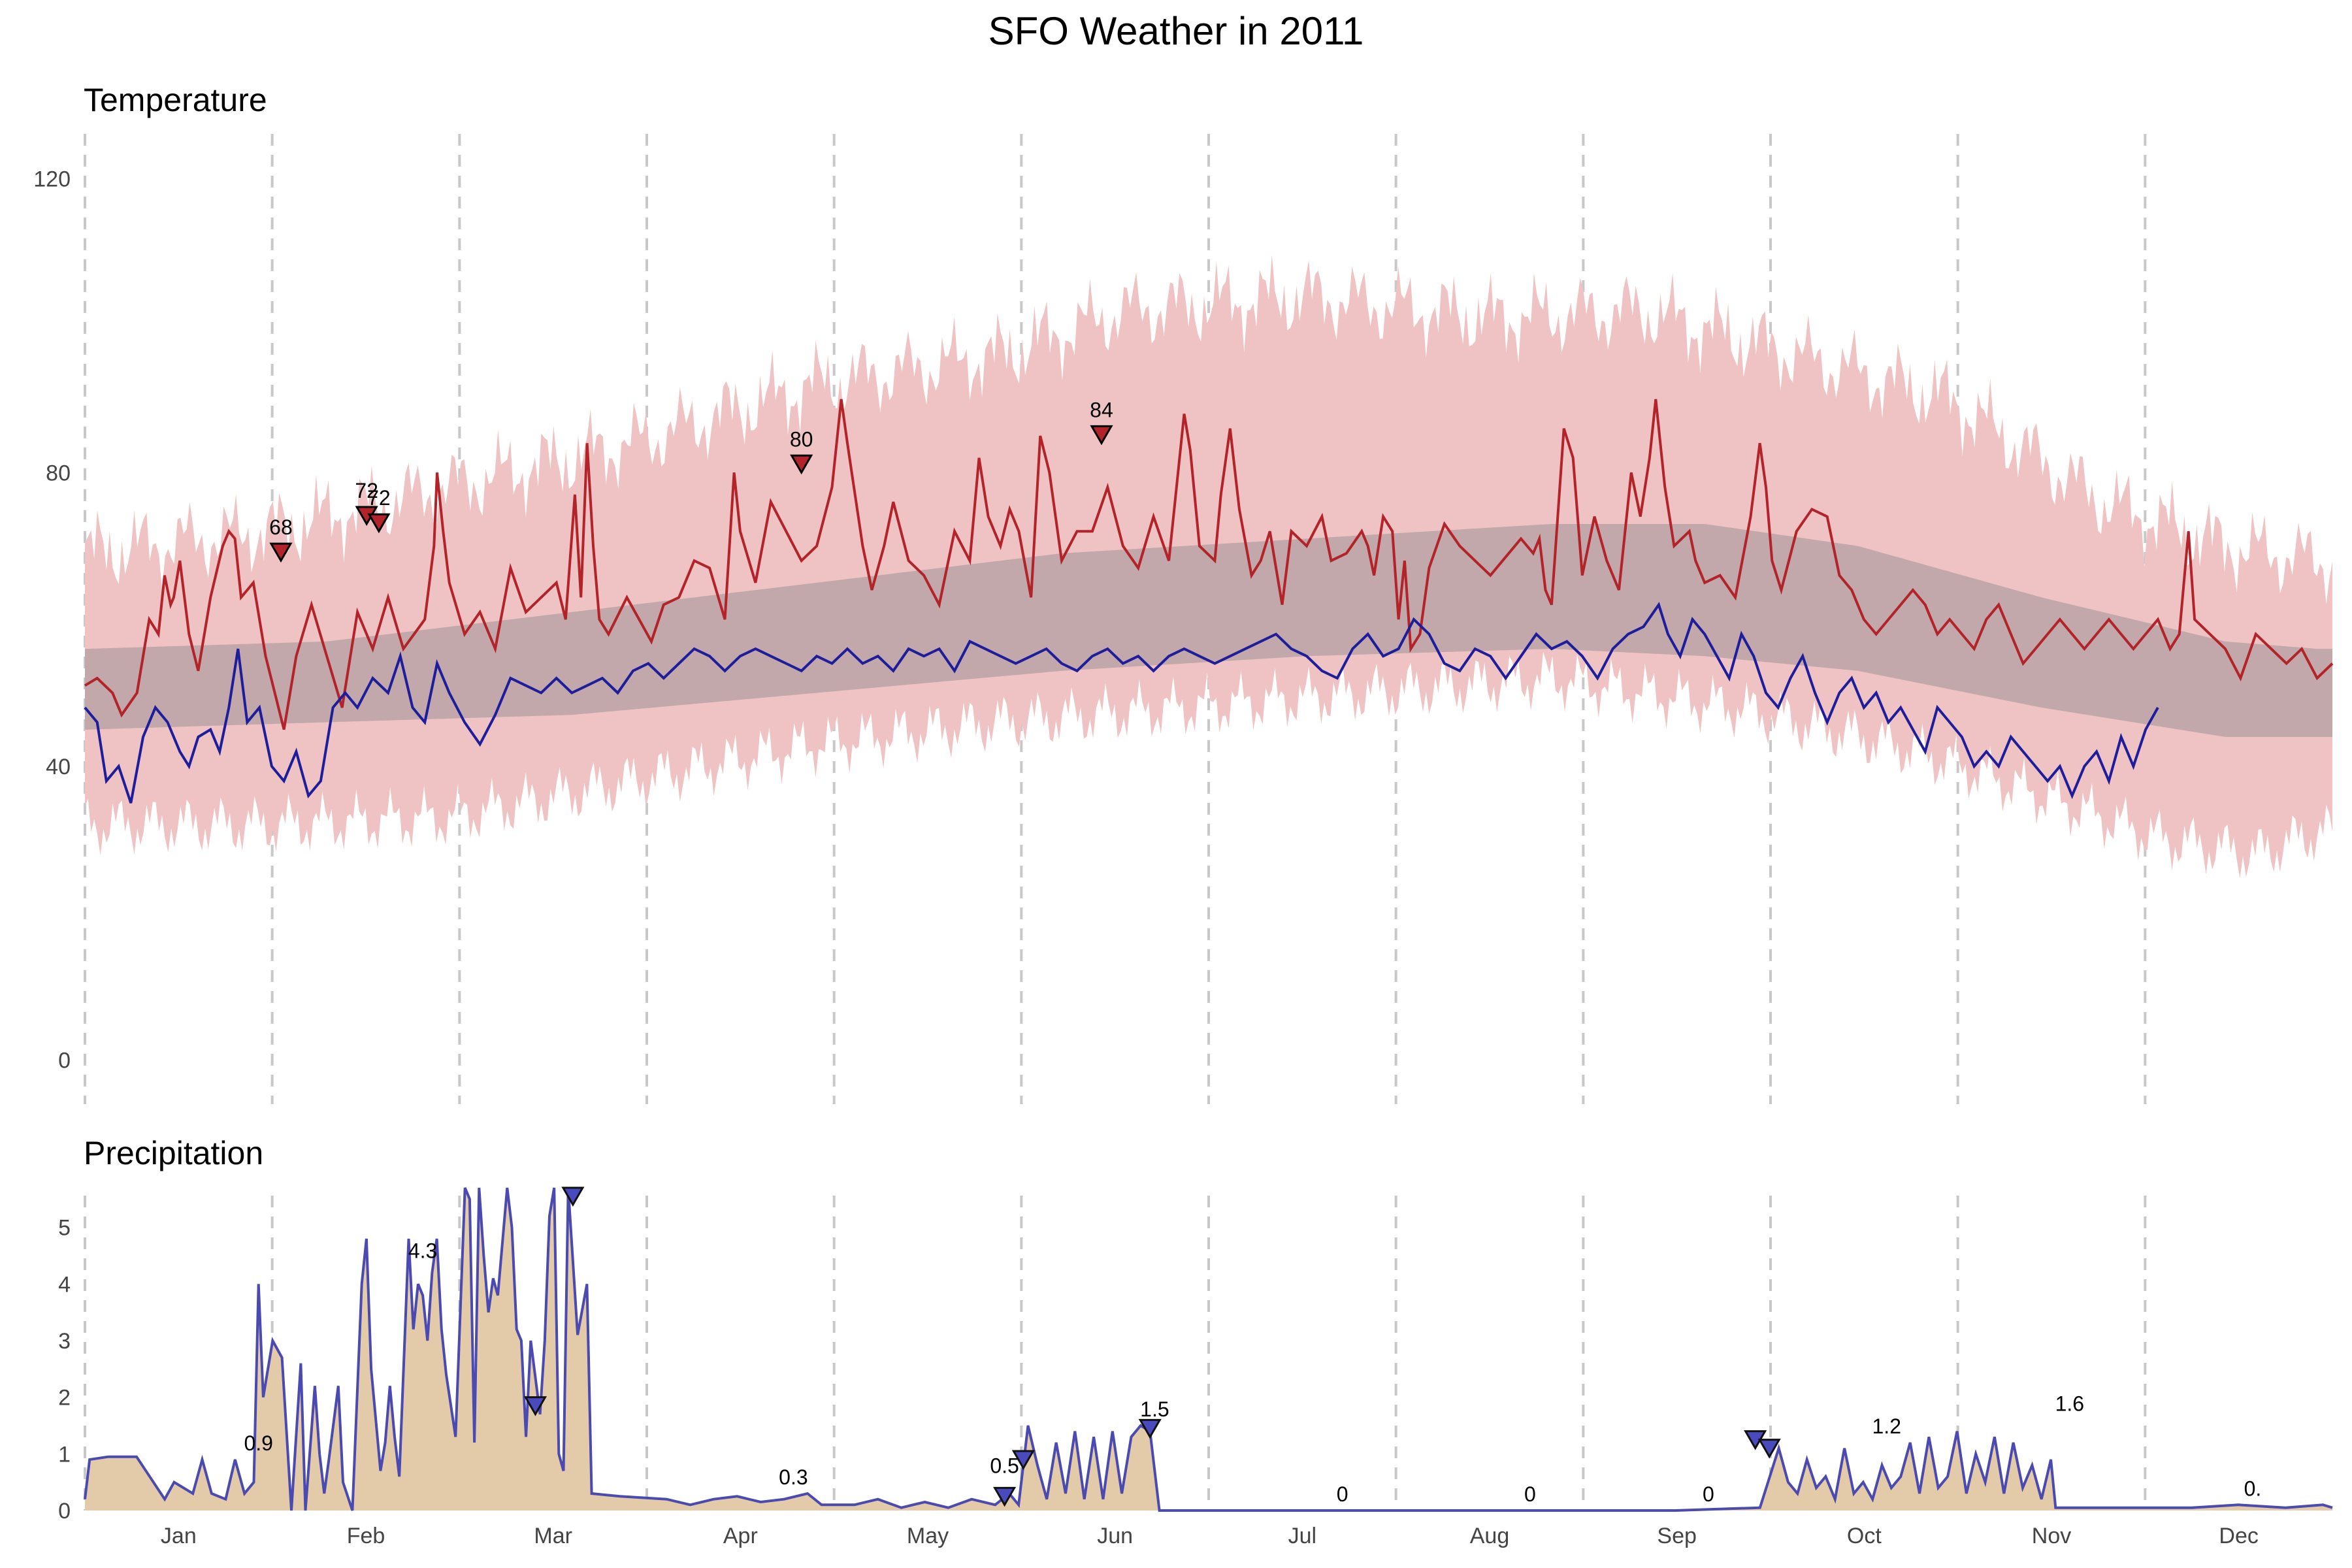 The image size is (2352, 1568). Describe the element at coordinates (1101, 409) in the screenshot. I see `record-high-label: 84` at that location.